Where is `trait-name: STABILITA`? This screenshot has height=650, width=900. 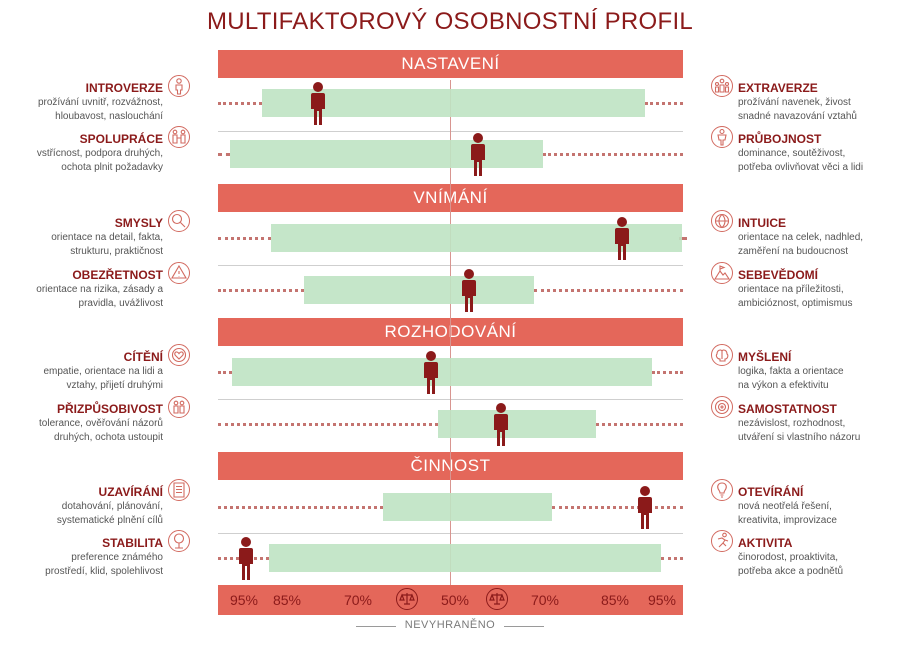
trait-name: STABILITA is located at coordinates (132, 543).